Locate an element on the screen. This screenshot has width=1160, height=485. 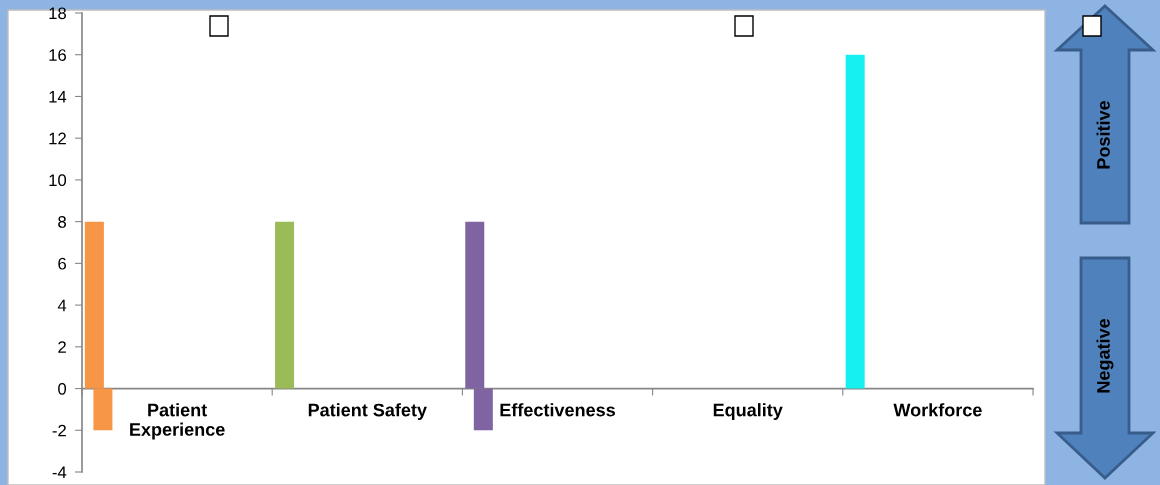
text: Positive is located at coordinates (1103, 134).